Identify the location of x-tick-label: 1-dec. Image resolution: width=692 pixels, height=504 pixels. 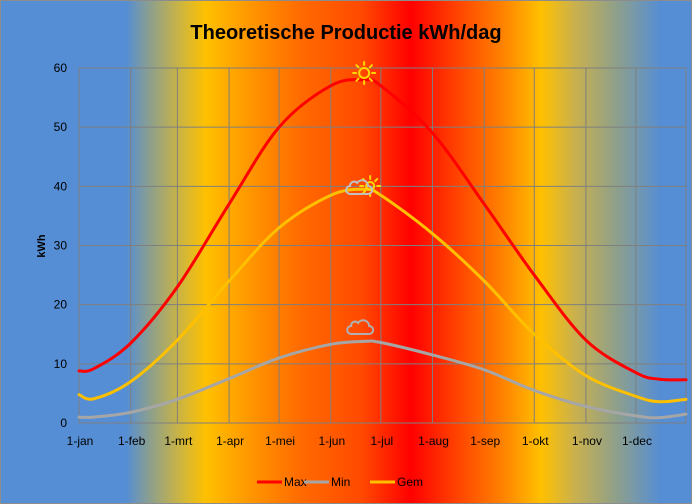
(637, 441).